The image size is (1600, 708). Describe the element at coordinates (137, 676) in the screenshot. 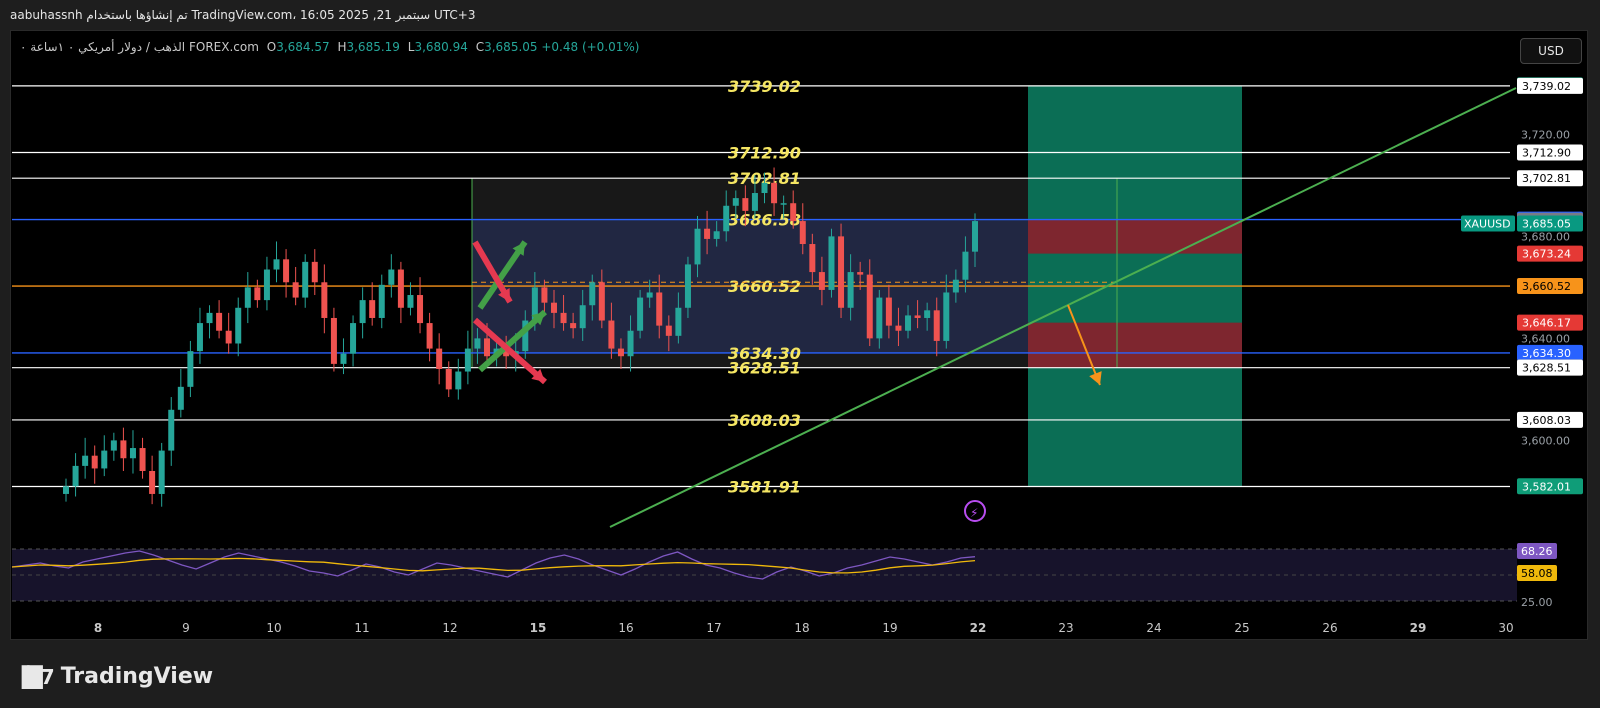

I see `tradingview-brand-text: TradingView` at that location.